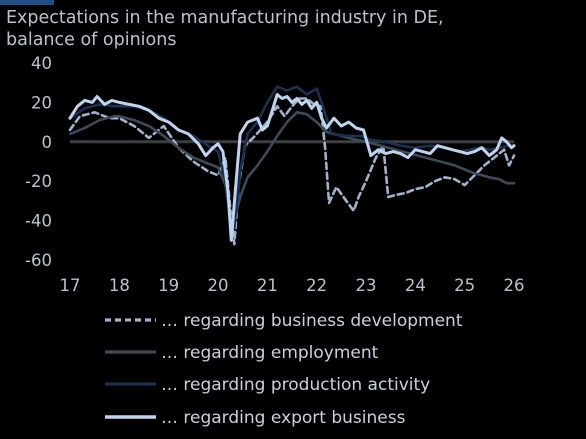  I want to click on x-tick-label: 21, so click(267, 285).